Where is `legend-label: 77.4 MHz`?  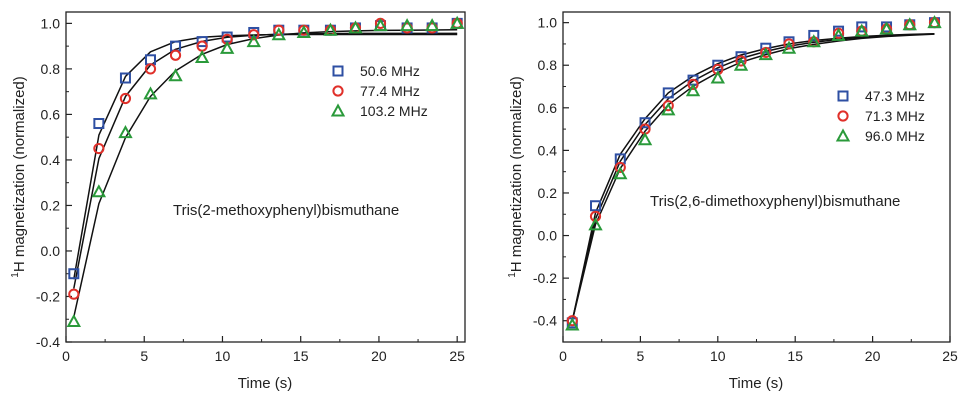 legend-label: 77.4 MHz is located at coordinates (390, 91).